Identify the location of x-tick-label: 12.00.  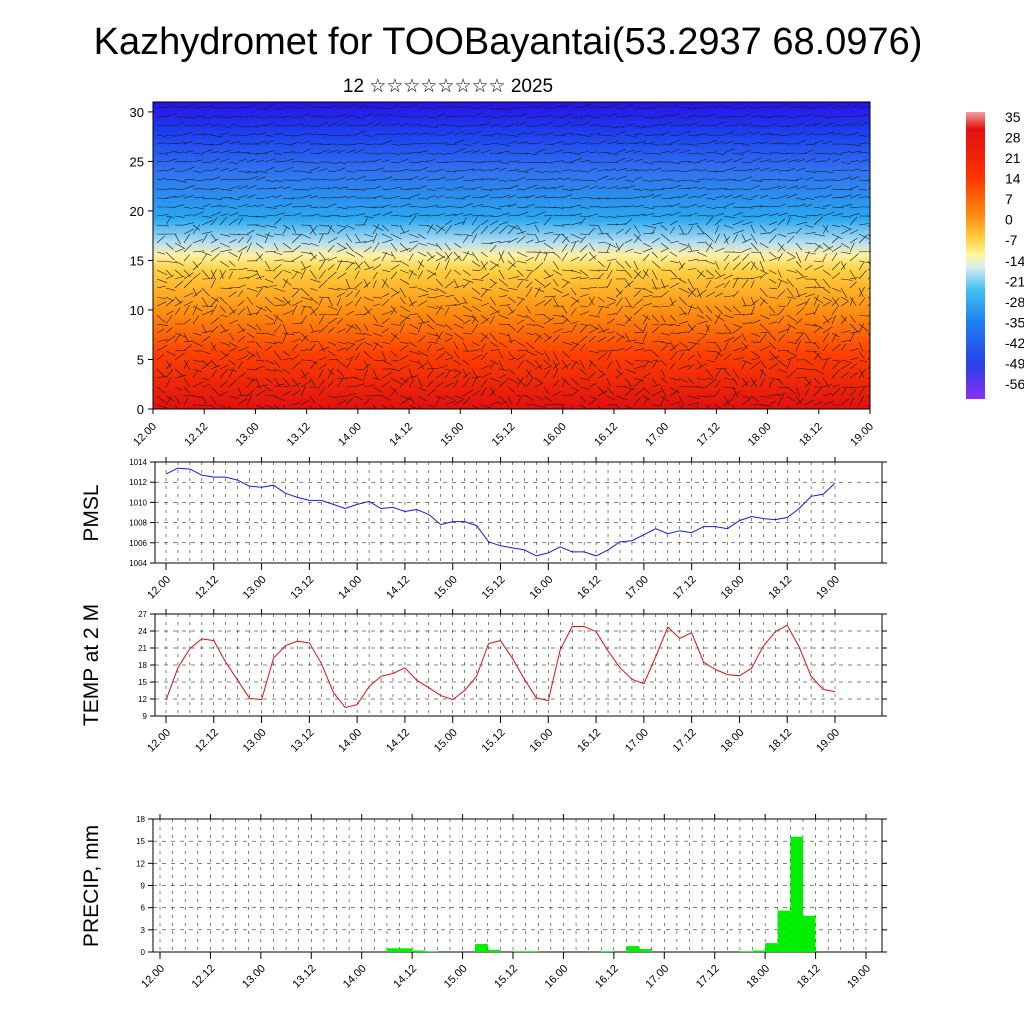
(159, 741).